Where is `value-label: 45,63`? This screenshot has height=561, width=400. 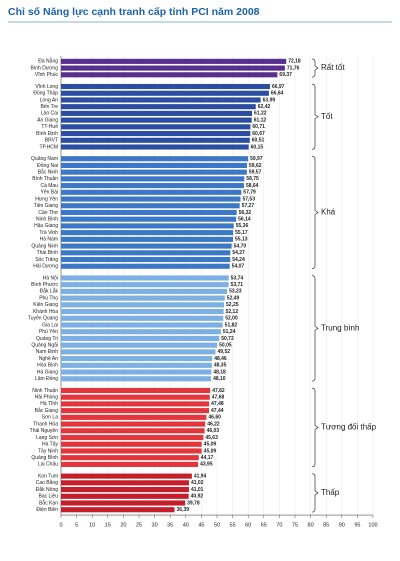 value-label: 45,63 is located at coordinates (211, 438).